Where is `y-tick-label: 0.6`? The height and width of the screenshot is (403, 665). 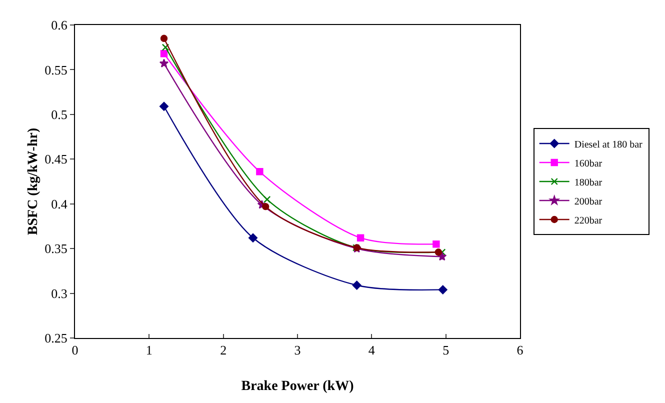
y-tick-label: 0.6 is located at coordinates (59, 25).